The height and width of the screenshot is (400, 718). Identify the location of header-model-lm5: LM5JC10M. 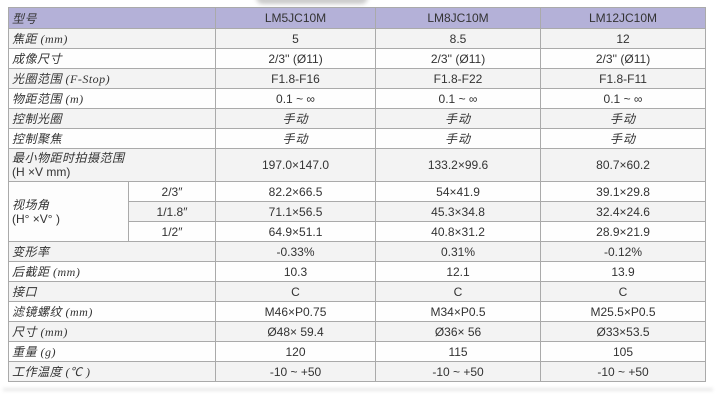
(296, 18).